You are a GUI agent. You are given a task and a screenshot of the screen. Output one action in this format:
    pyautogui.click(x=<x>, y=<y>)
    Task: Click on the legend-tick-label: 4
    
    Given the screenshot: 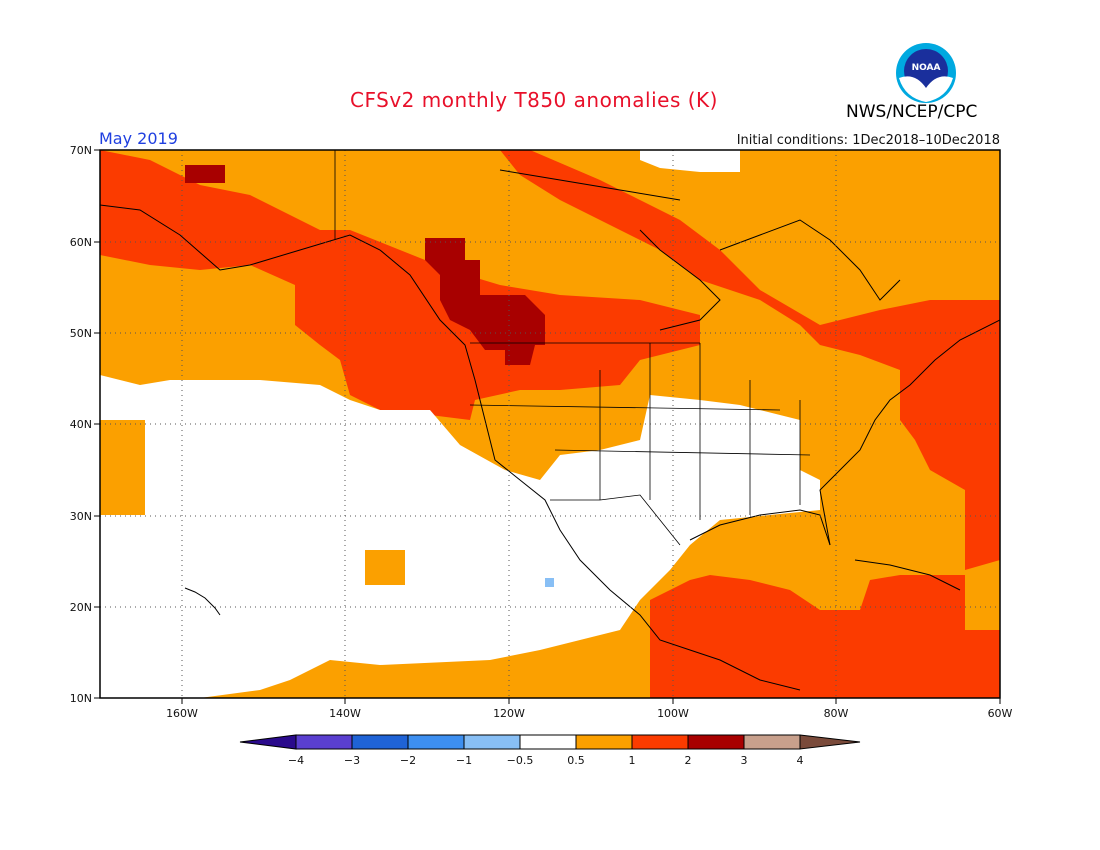 What is the action you would take?
    pyautogui.click(x=800, y=760)
    